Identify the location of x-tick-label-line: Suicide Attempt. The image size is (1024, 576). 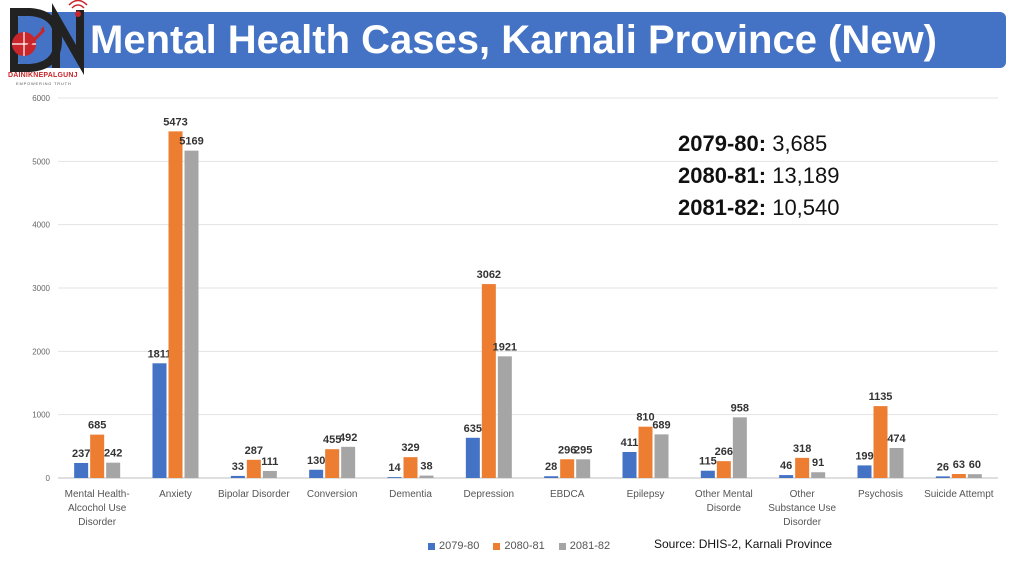
(959, 494).